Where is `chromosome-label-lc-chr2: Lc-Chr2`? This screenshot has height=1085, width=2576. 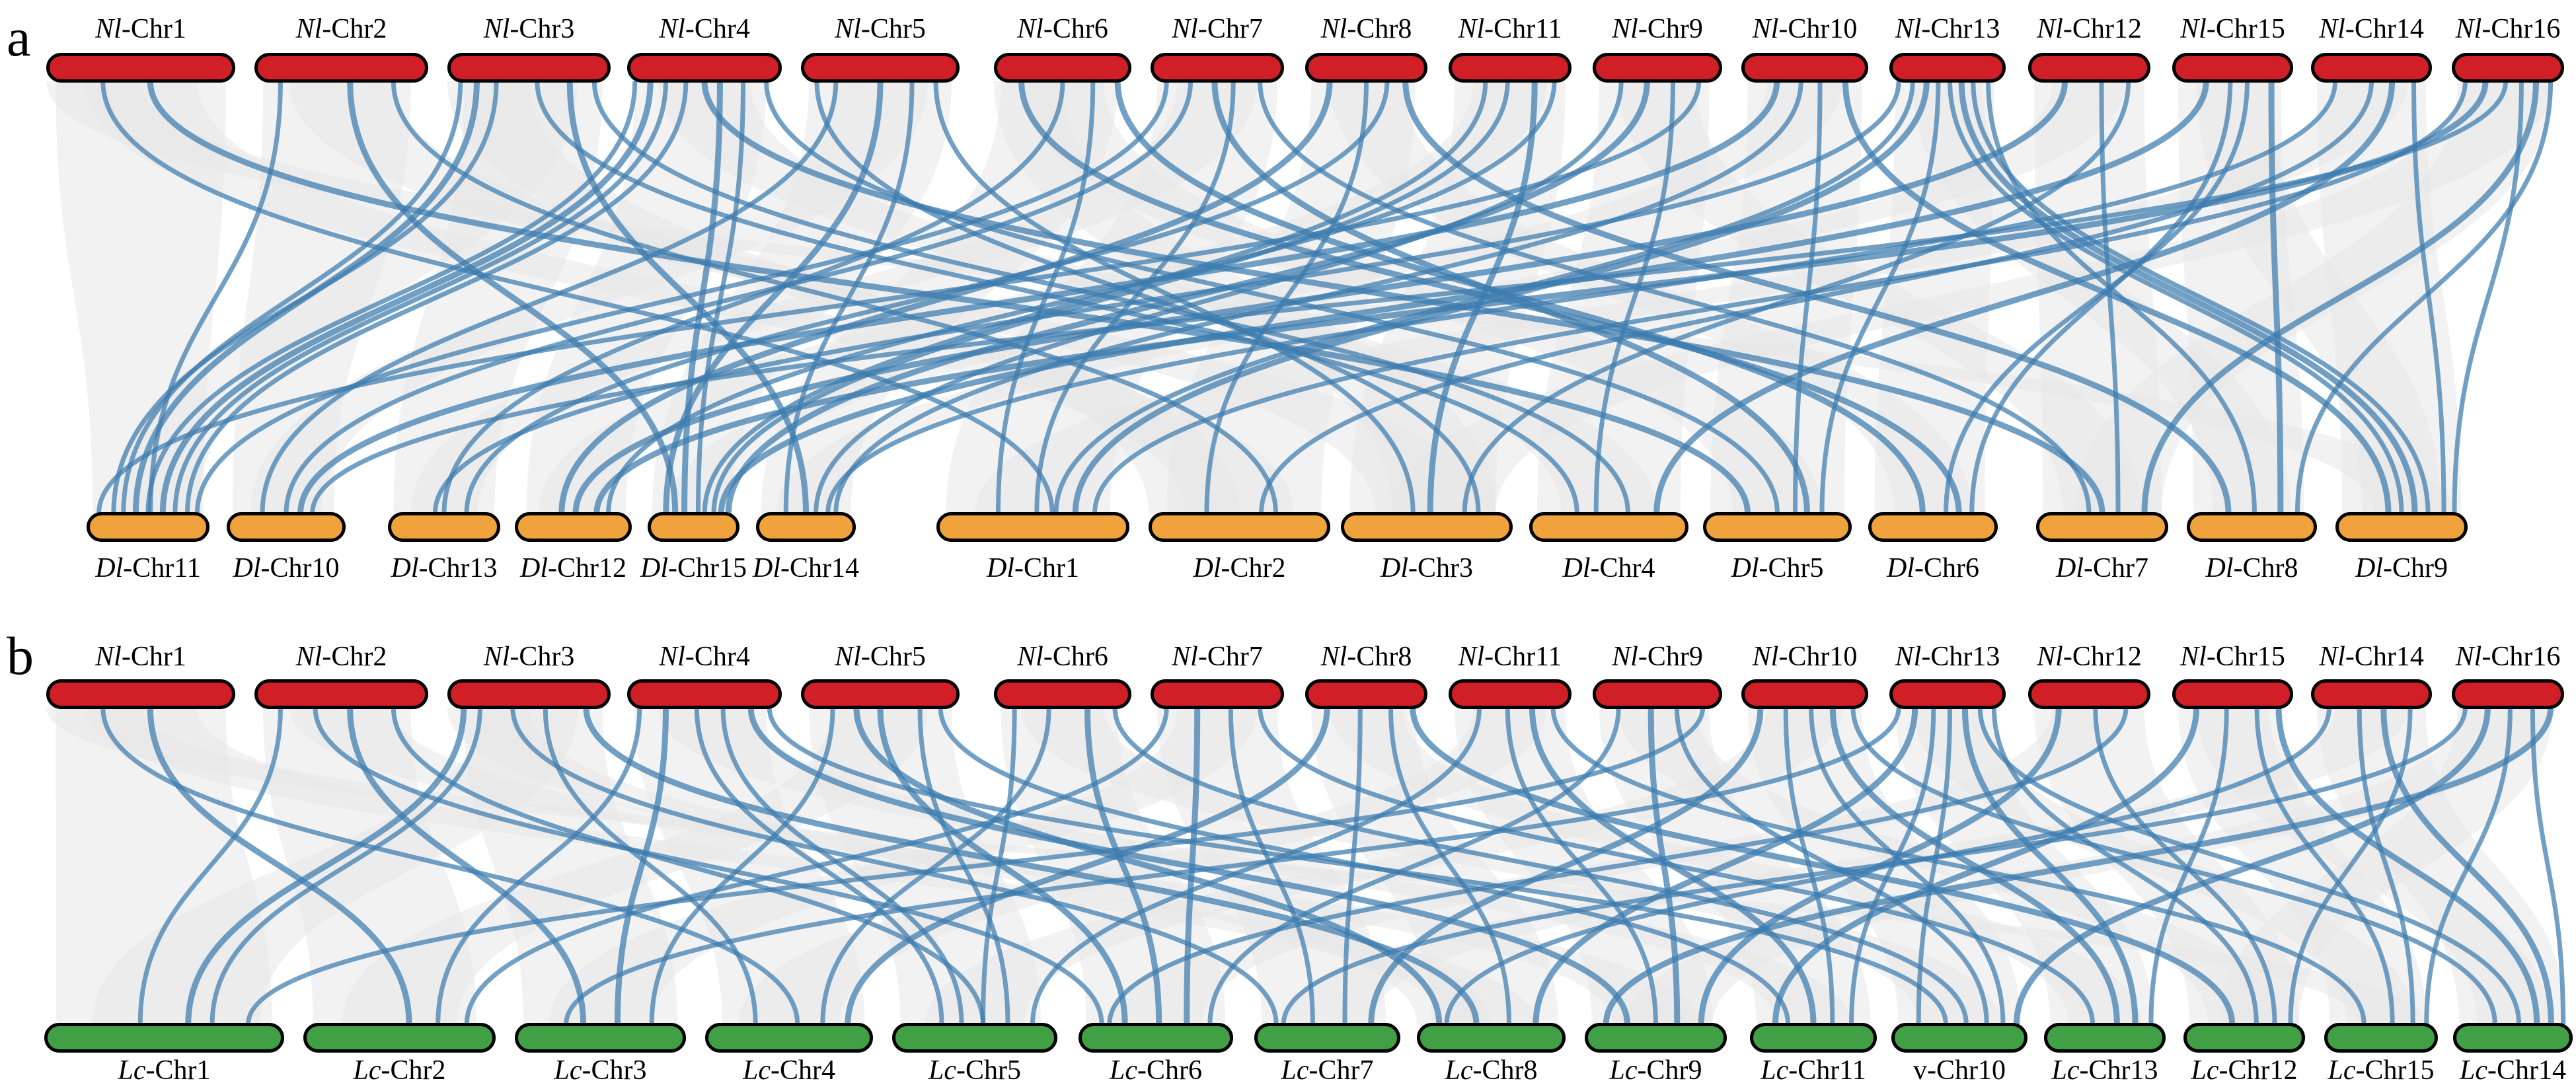
chromosome-label-lc-chr2: Lc-Chr2 is located at coordinates (399, 1070).